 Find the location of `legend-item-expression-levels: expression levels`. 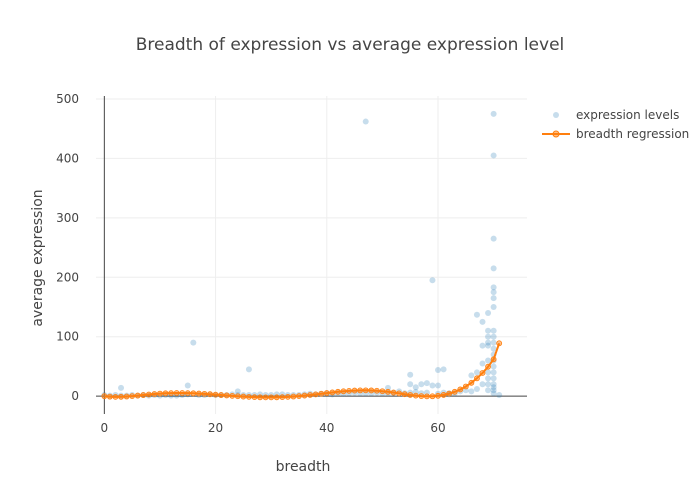

legend-item-expression-levels: expression levels is located at coordinates (616, 115).